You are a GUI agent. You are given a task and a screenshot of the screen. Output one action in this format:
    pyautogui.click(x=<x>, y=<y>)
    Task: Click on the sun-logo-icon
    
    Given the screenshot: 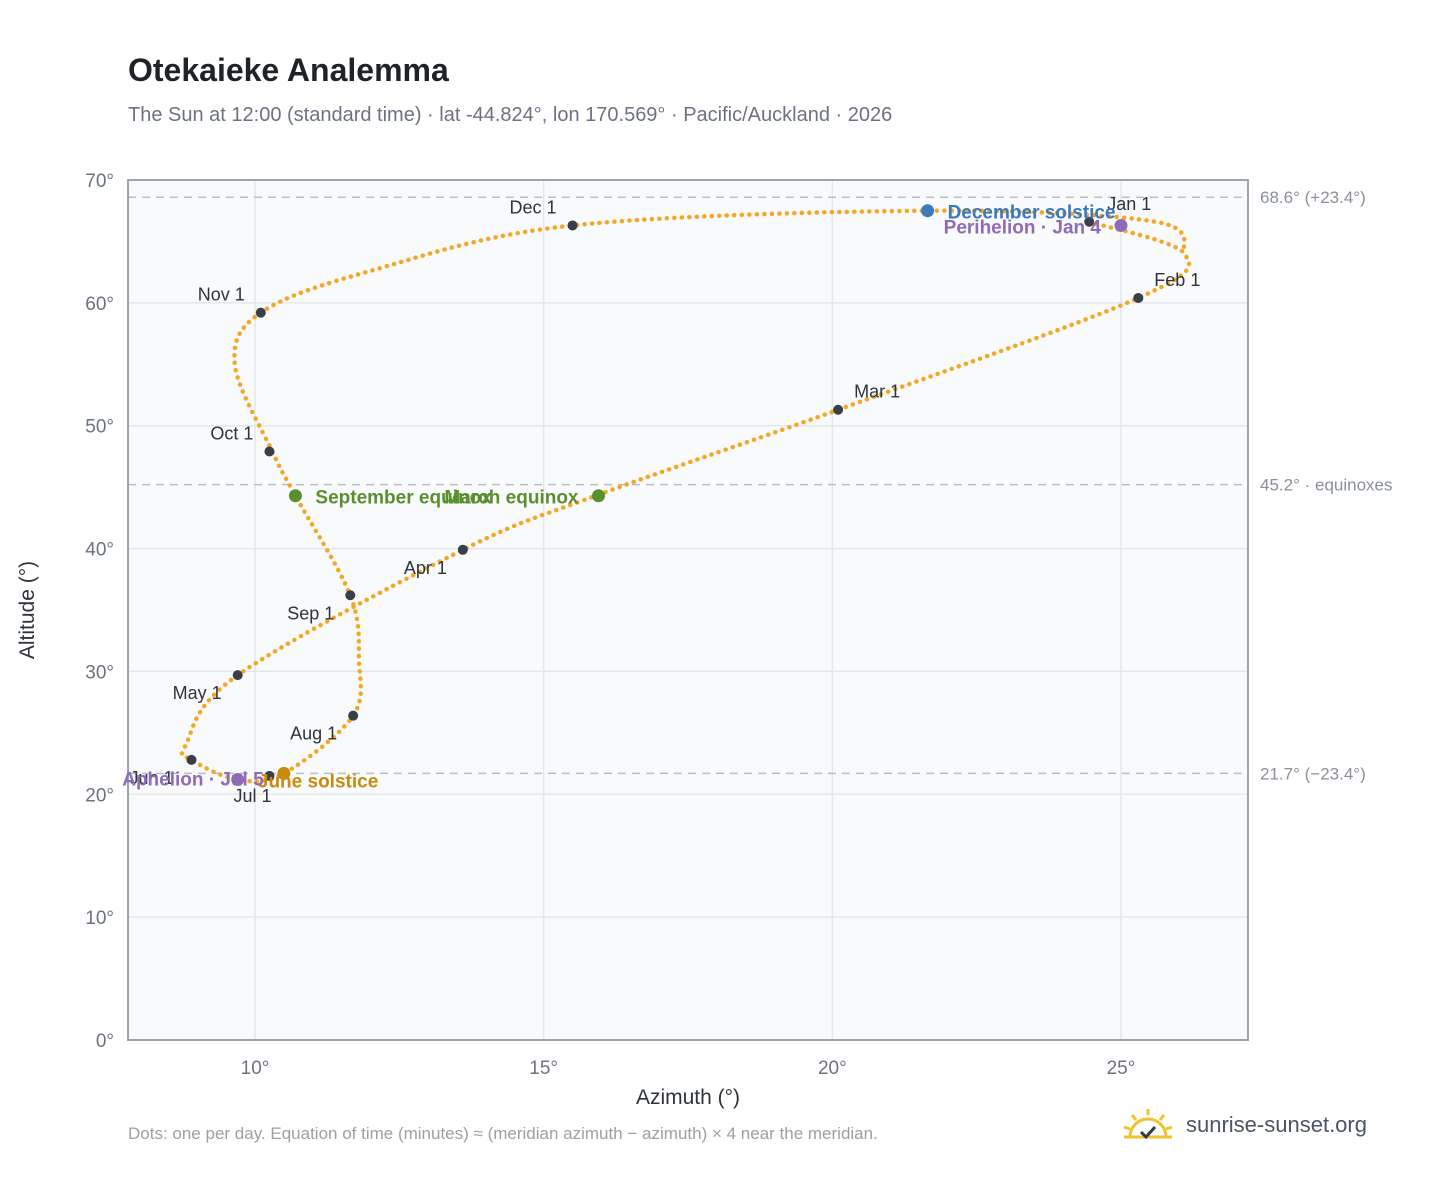 What is the action you would take?
    pyautogui.click(x=1148, y=1124)
    